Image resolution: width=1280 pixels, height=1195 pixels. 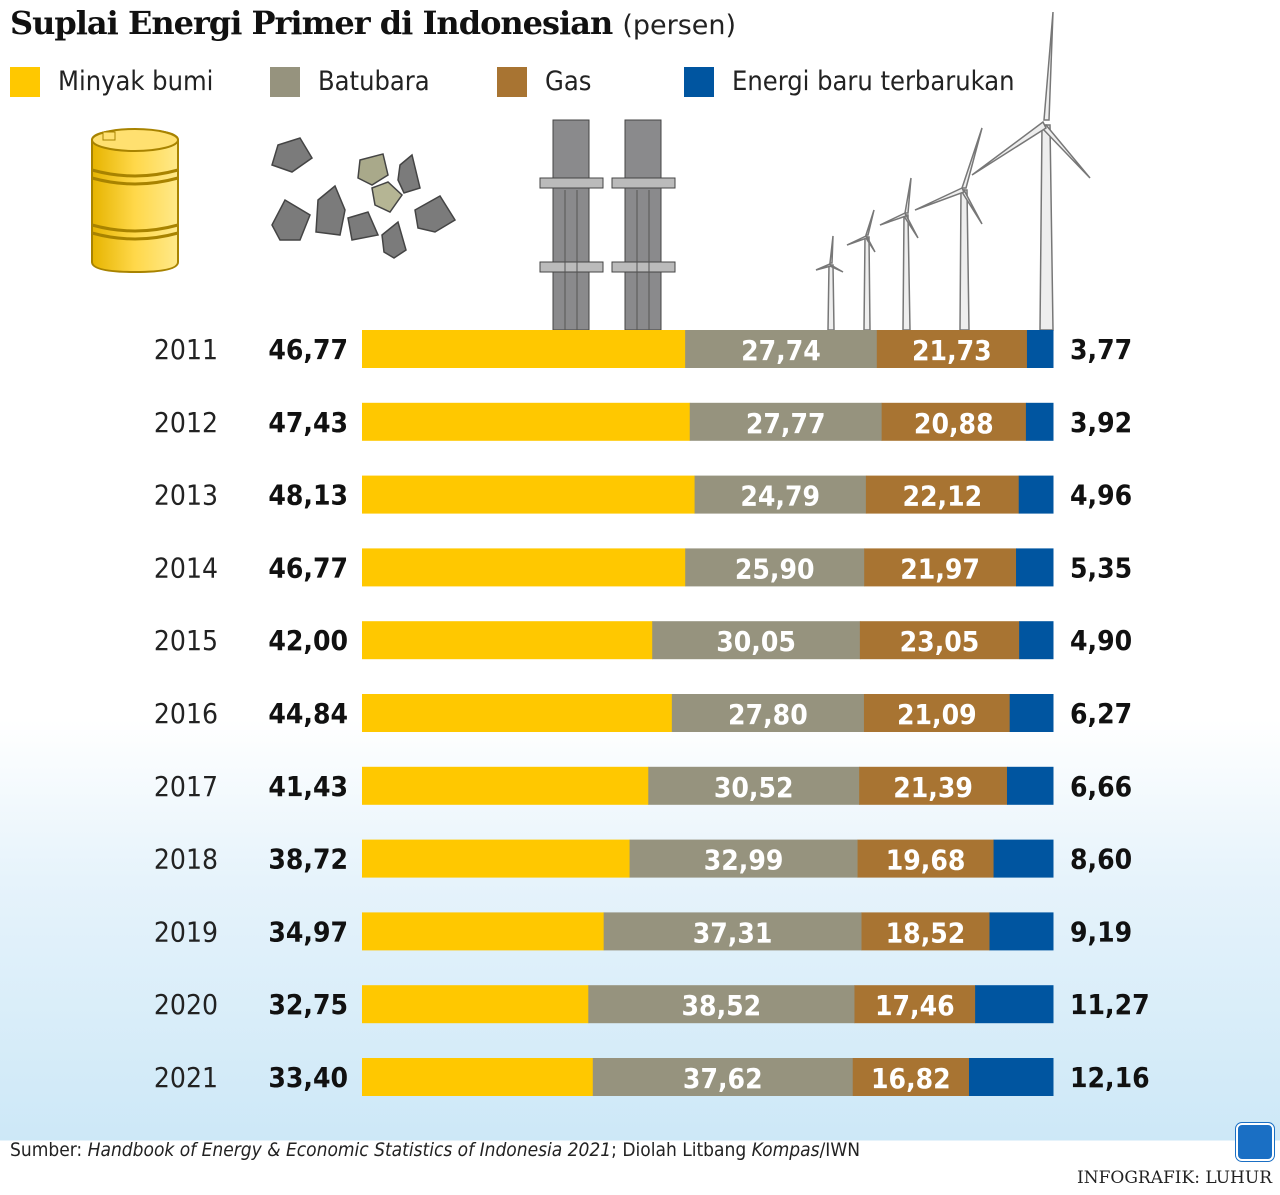 I want to click on value-label-2: 22,12, so click(x=942, y=496).